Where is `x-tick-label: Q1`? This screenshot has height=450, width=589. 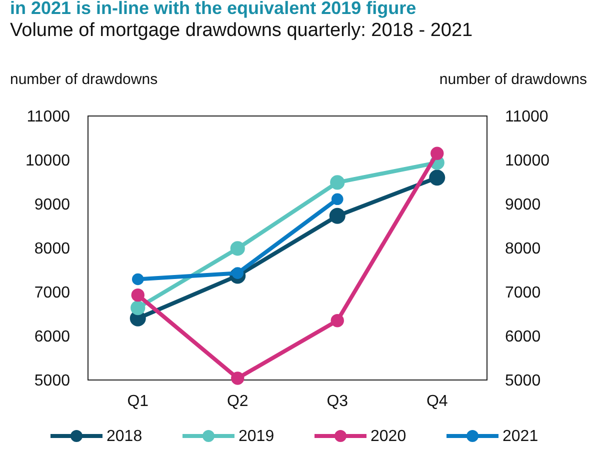 x-tick-label: Q1 is located at coordinates (138, 401).